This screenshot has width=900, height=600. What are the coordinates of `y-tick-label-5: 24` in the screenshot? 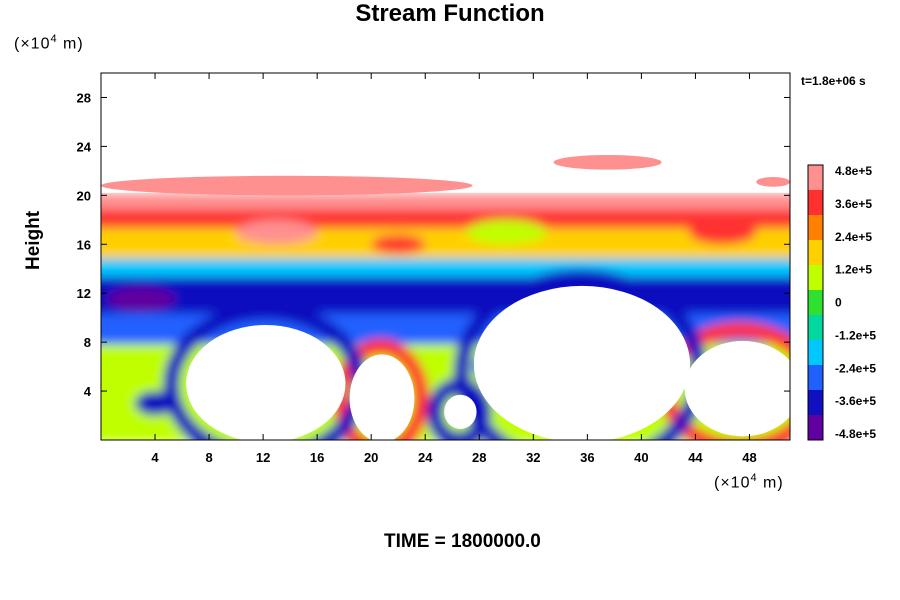 It's located at (84, 146).